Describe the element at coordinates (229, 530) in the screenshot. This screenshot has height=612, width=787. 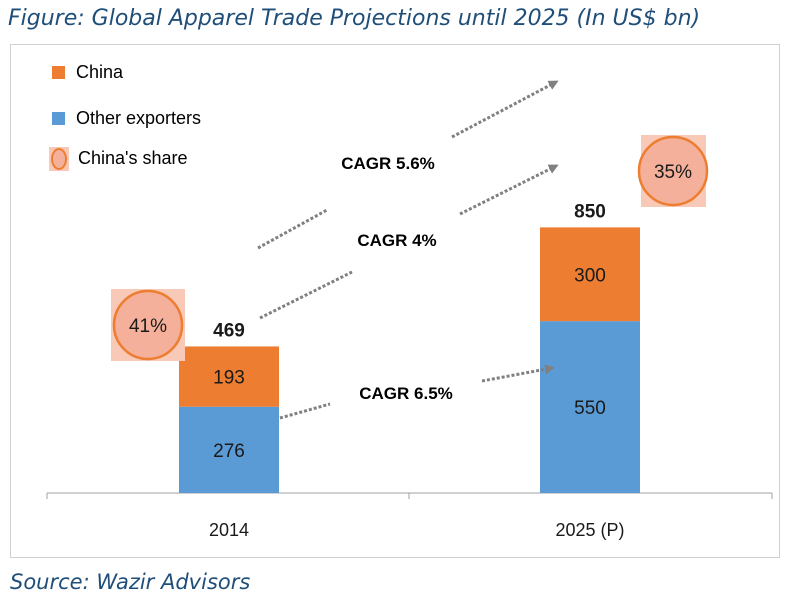
I see `category-label-2014: 2014` at that location.